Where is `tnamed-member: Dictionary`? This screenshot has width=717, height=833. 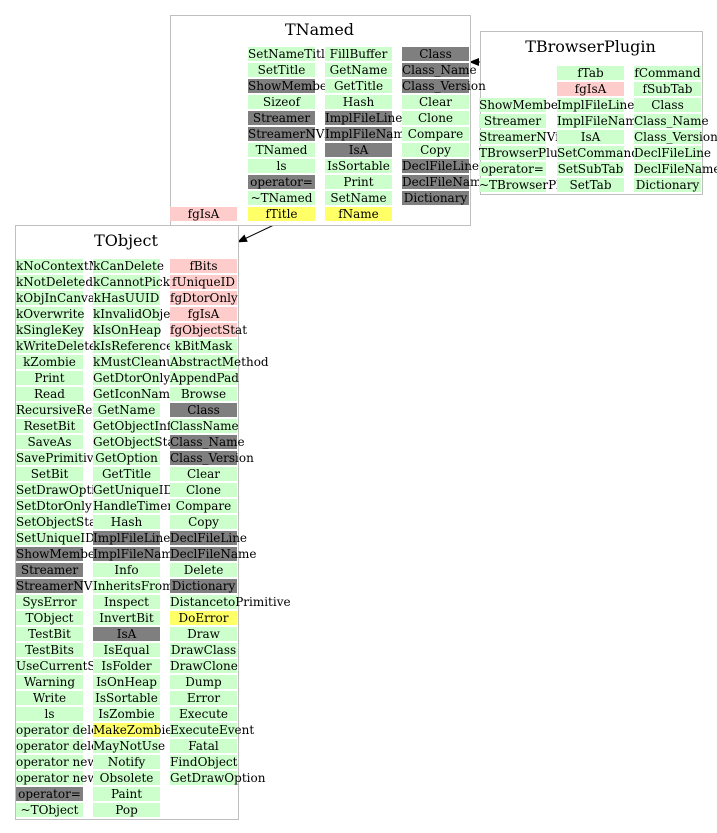
tnamed-member: Dictionary is located at coordinates (435, 198).